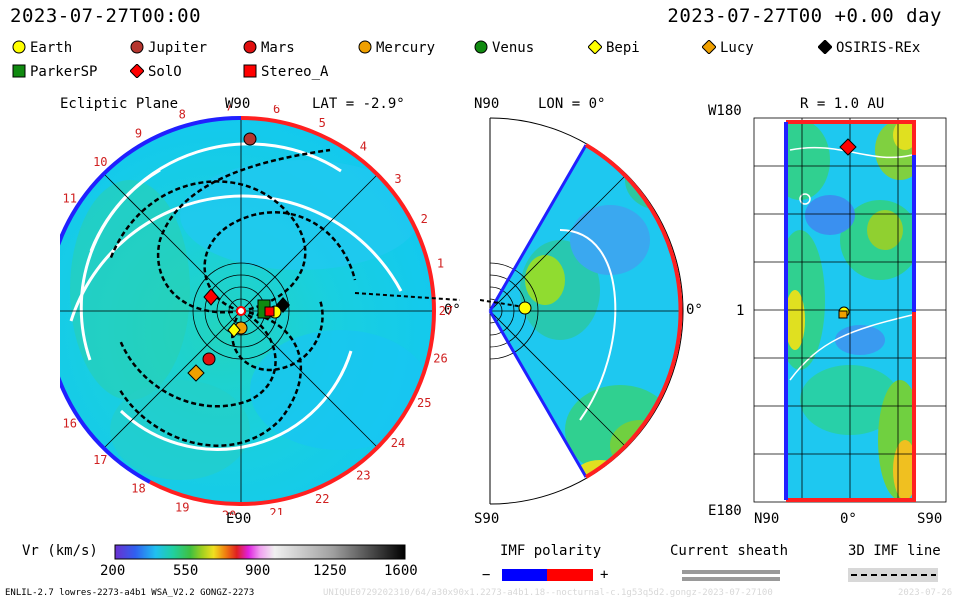 The image size is (960, 600). I want to click on radial-bottom-label-n: N90, so click(767, 519).